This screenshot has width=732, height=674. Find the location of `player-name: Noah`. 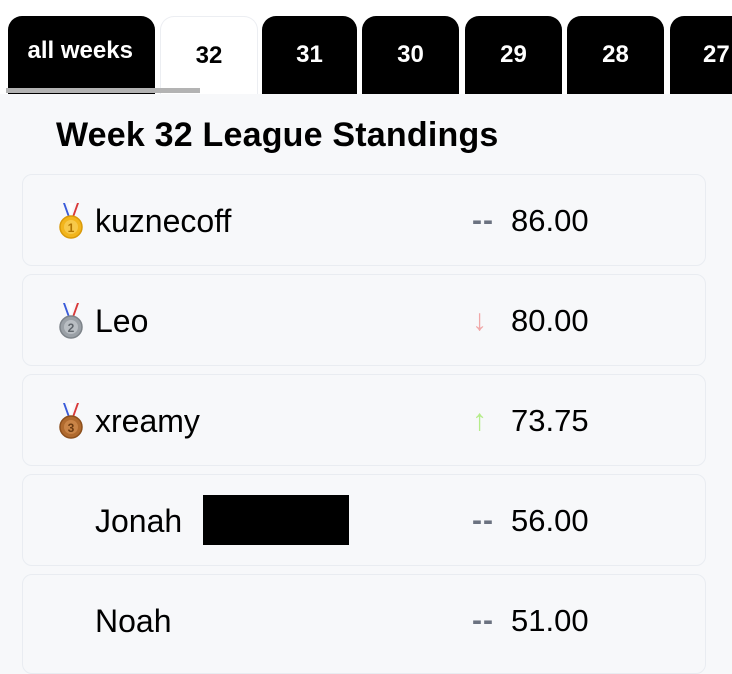

player-name: Noah is located at coordinates (133, 621).